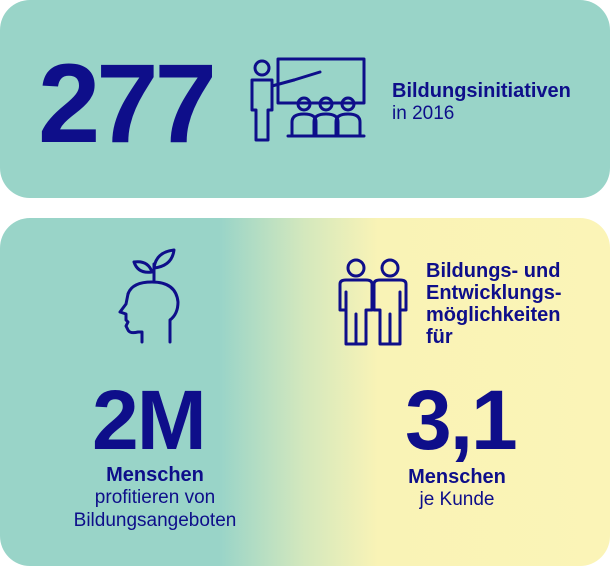 This screenshot has width=610, height=566. I want to click on opportunities-per-customer: 3,1, so click(461, 420).